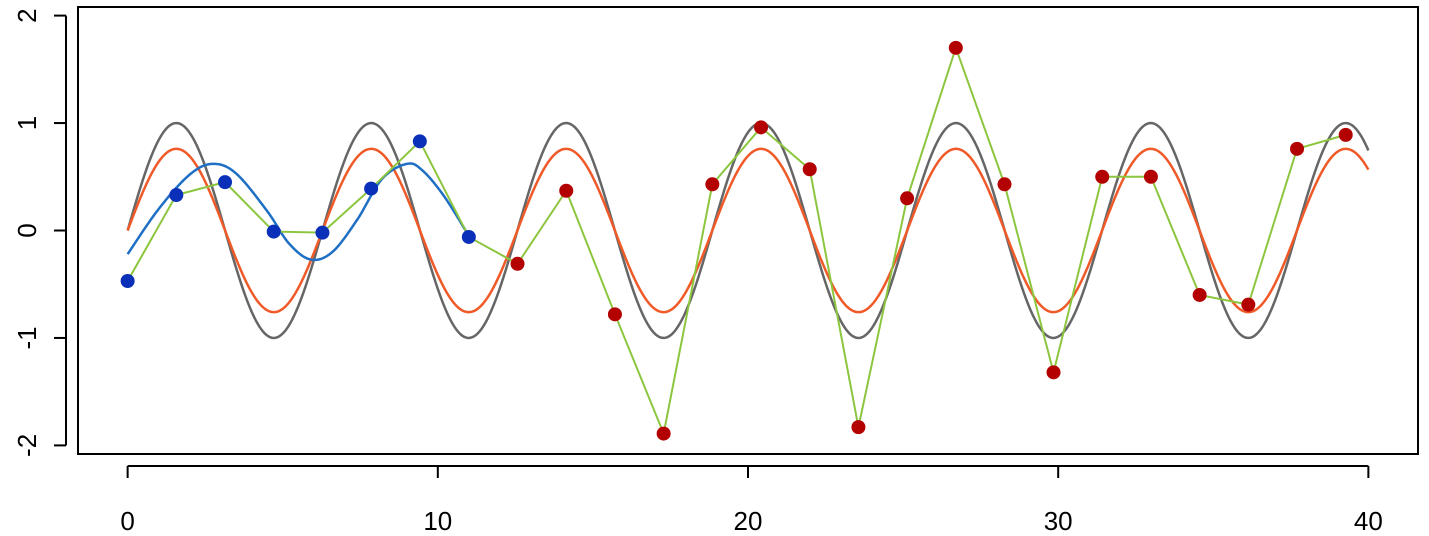 This screenshot has width=1429, height=536. What do you see at coordinates (27, 337) in the screenshot?
I see `y-tick-label: -1` at bounding box center [27, 337].